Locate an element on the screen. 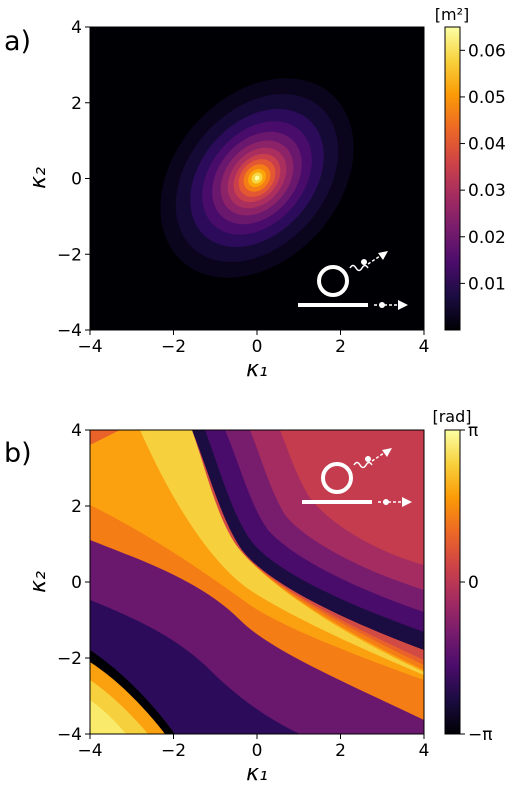  panel-a-label: a) is located at coordinates (17, 41).